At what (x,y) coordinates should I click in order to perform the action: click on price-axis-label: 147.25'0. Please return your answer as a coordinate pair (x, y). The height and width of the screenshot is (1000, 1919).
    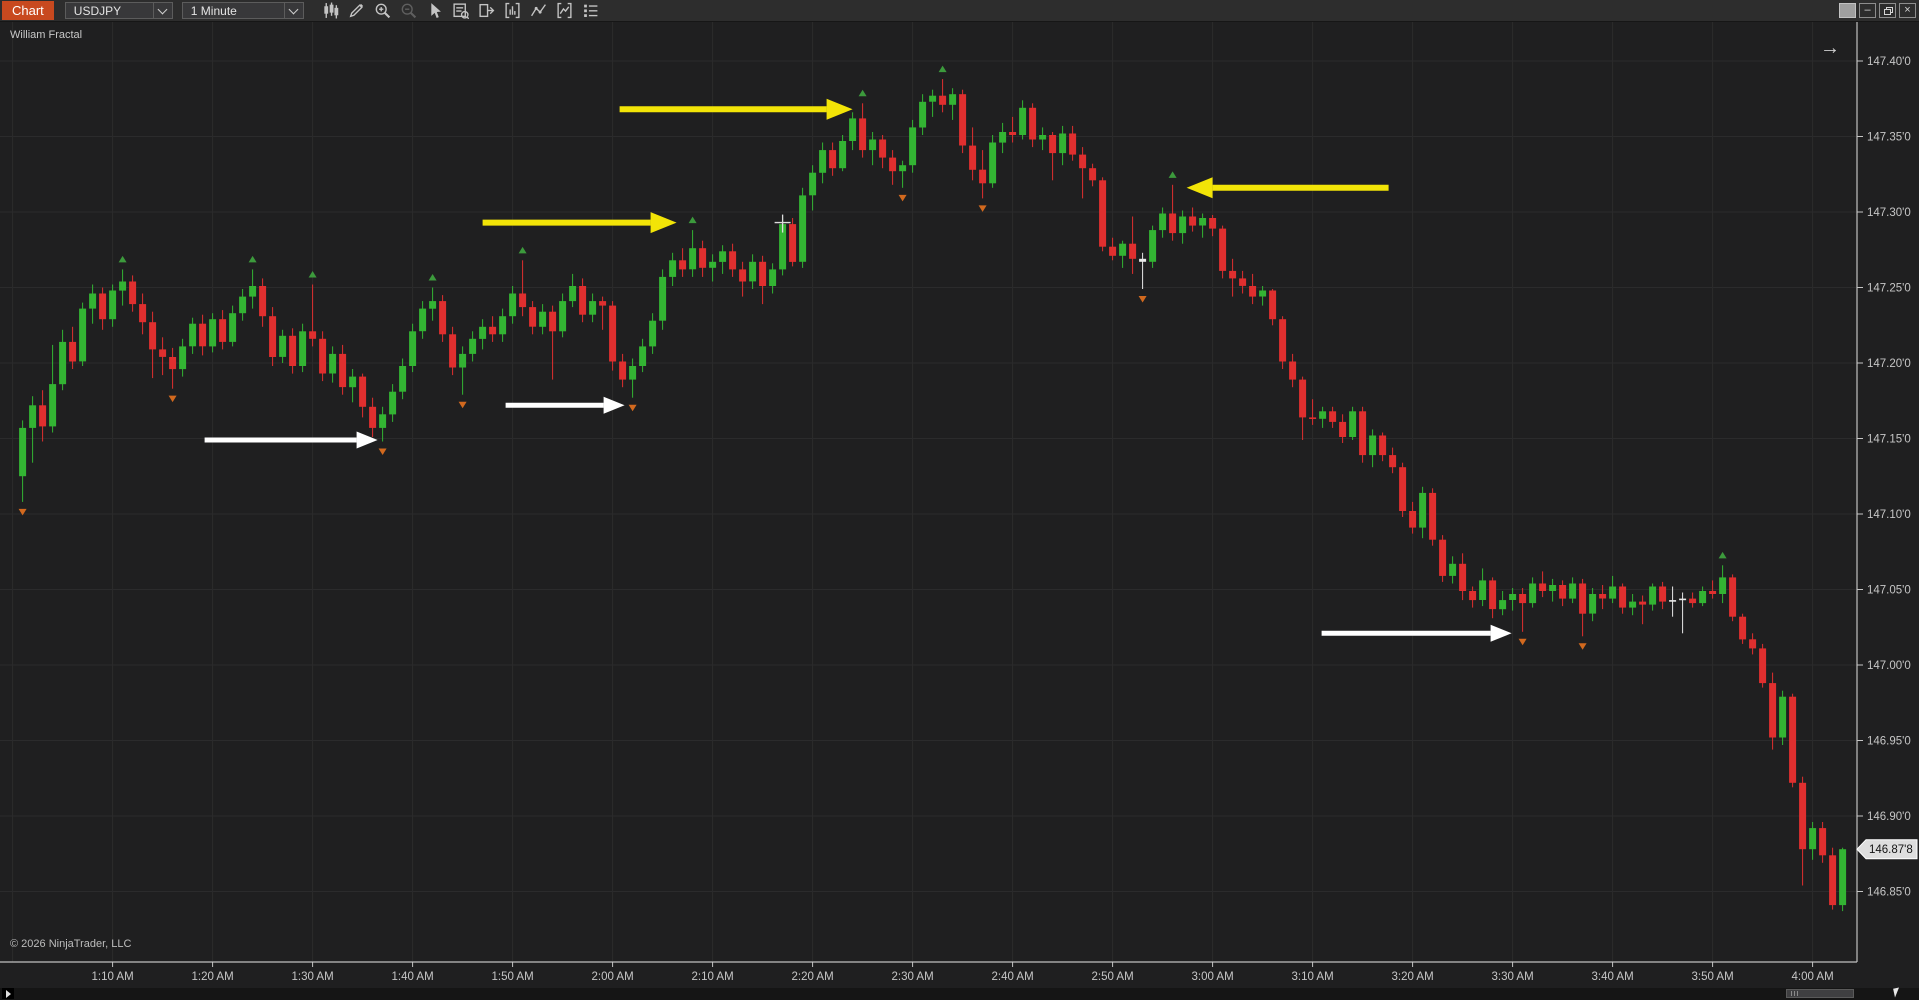
    Looking at the image, I should click on (1889, 289).